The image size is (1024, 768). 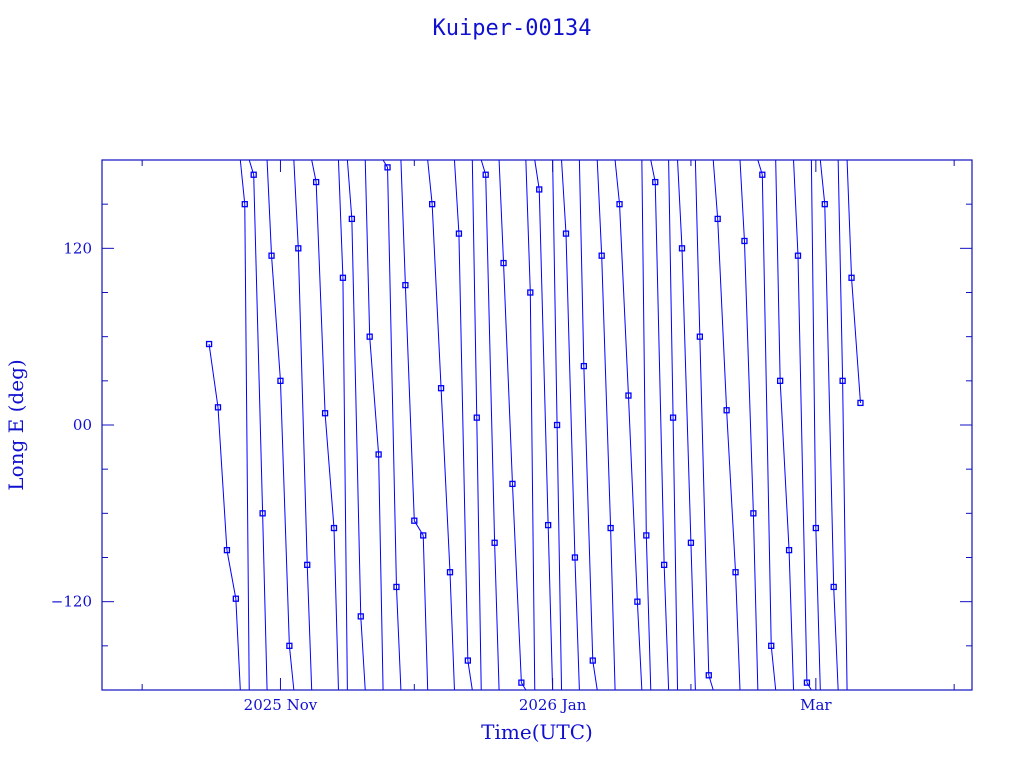 I want to click on y-tick-label: 00, so click(x=82, y=425).